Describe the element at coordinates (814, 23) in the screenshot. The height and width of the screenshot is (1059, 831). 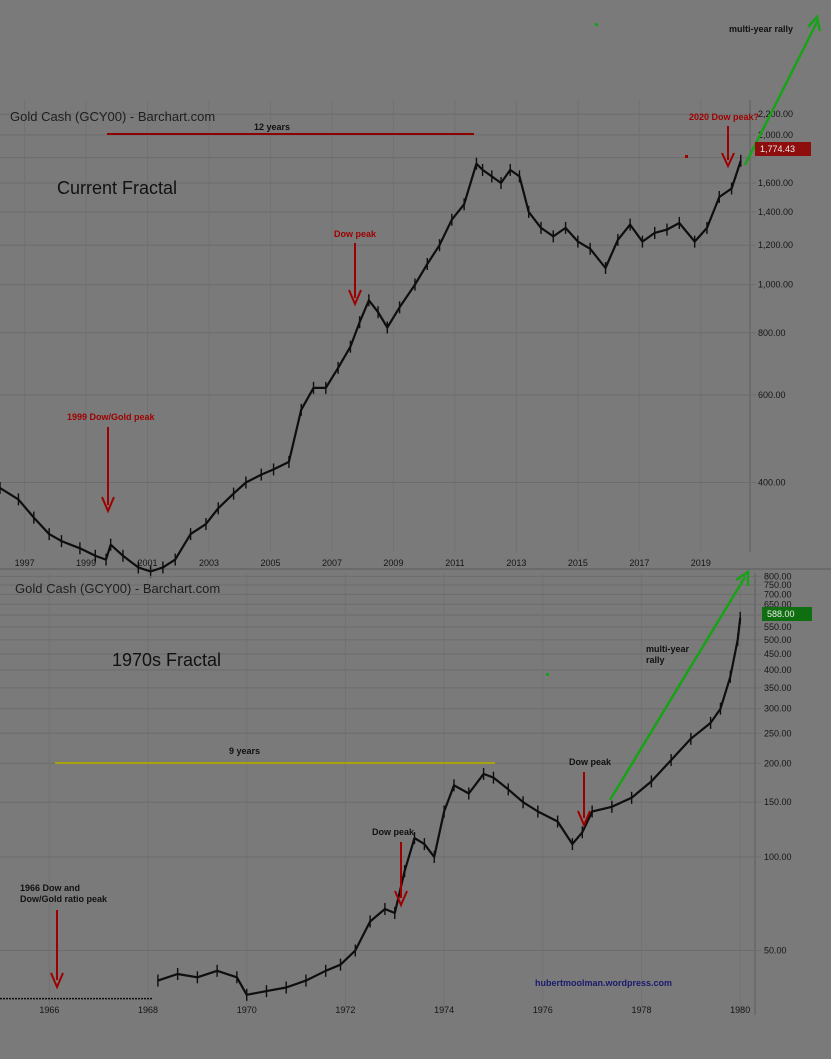
I see `top-rally-arrow-head` at that location.